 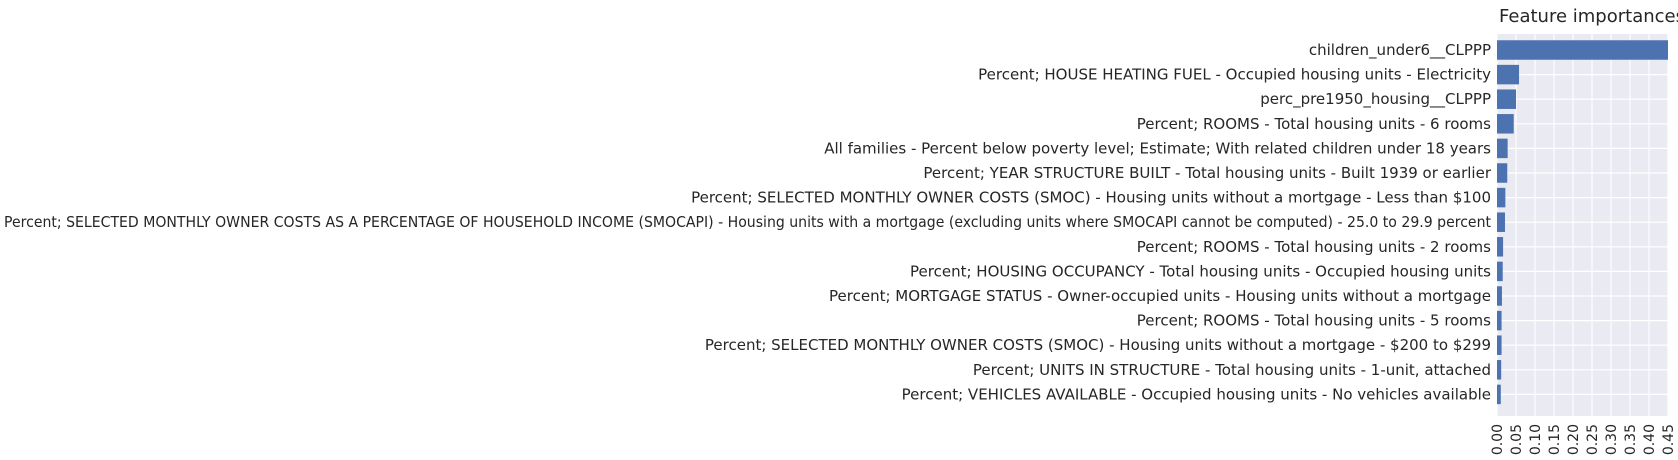 I want to click on chart-title: Feature importances, so click(x=1588, y=16).